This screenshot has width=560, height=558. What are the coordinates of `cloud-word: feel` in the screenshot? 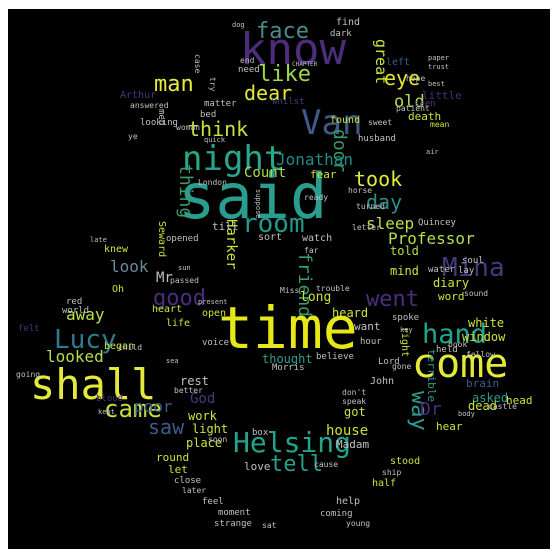 It's located at (213, 502).